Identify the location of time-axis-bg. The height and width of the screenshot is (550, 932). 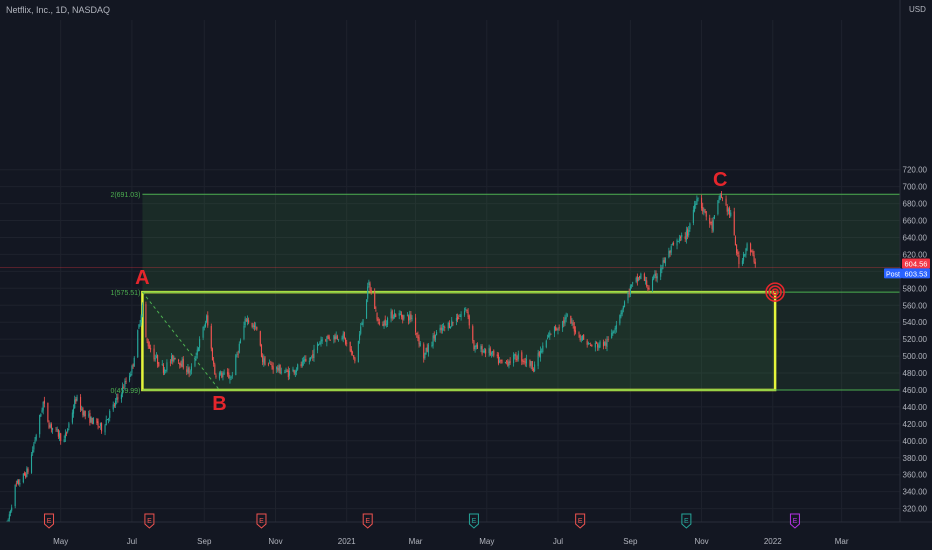
(466, 536).